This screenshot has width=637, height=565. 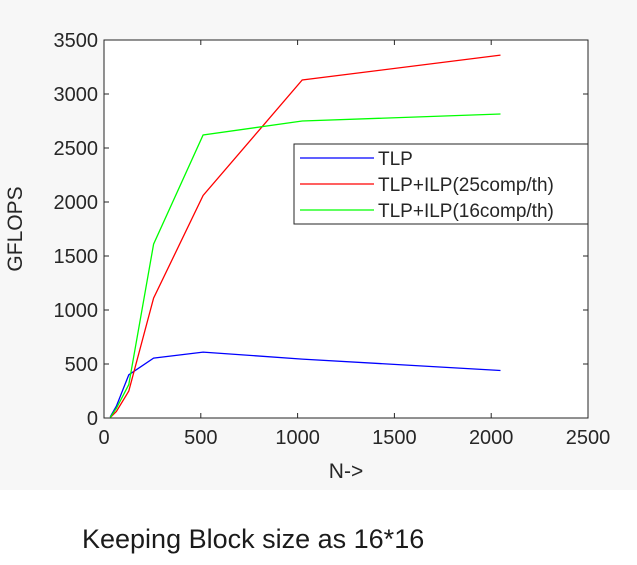 I want to click on x-tick-label-0: 0, so click(x=103, y=438).